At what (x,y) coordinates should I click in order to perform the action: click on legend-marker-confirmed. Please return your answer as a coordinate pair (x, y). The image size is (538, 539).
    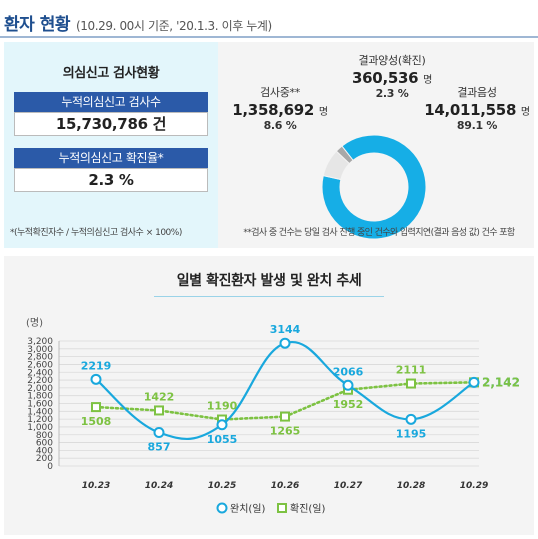
    Looking at the image, I should click on (282, 508).